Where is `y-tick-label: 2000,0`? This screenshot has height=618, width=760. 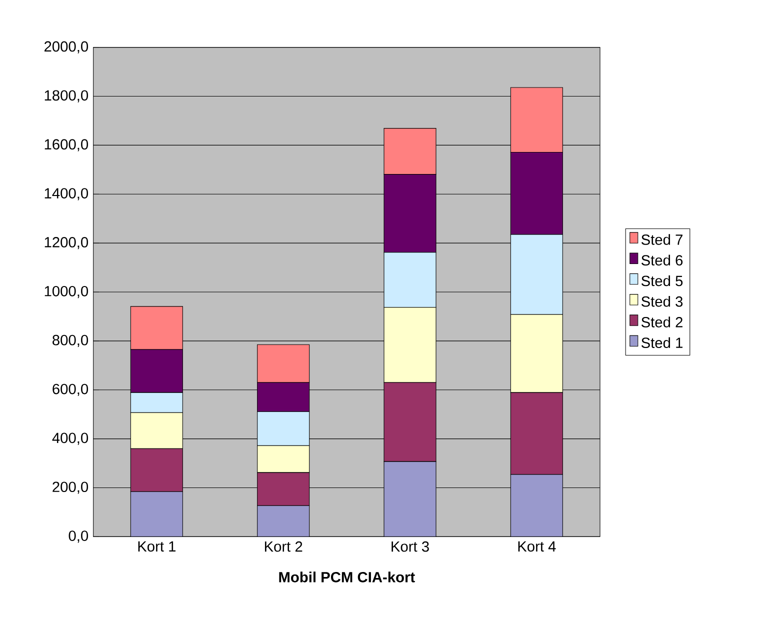
y-tick-label: 2000,0 is located at coordinates (66, 47).